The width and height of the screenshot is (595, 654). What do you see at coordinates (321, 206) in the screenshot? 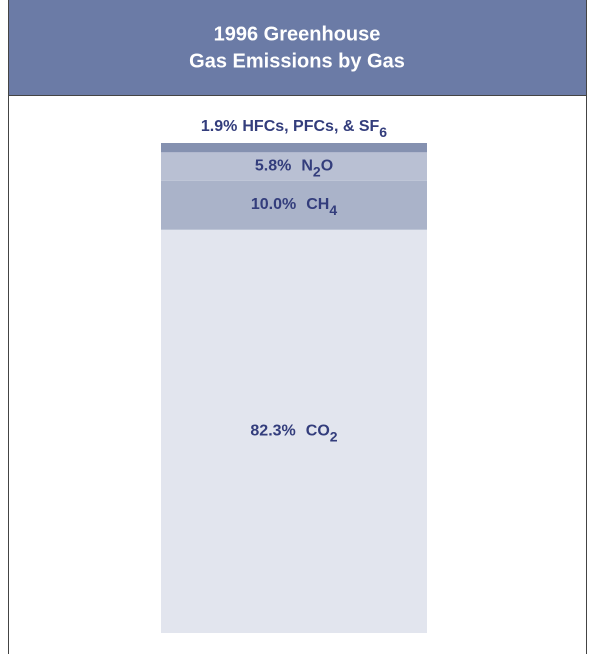
I see `series-name: CH4` at bounding box center [321, 206].